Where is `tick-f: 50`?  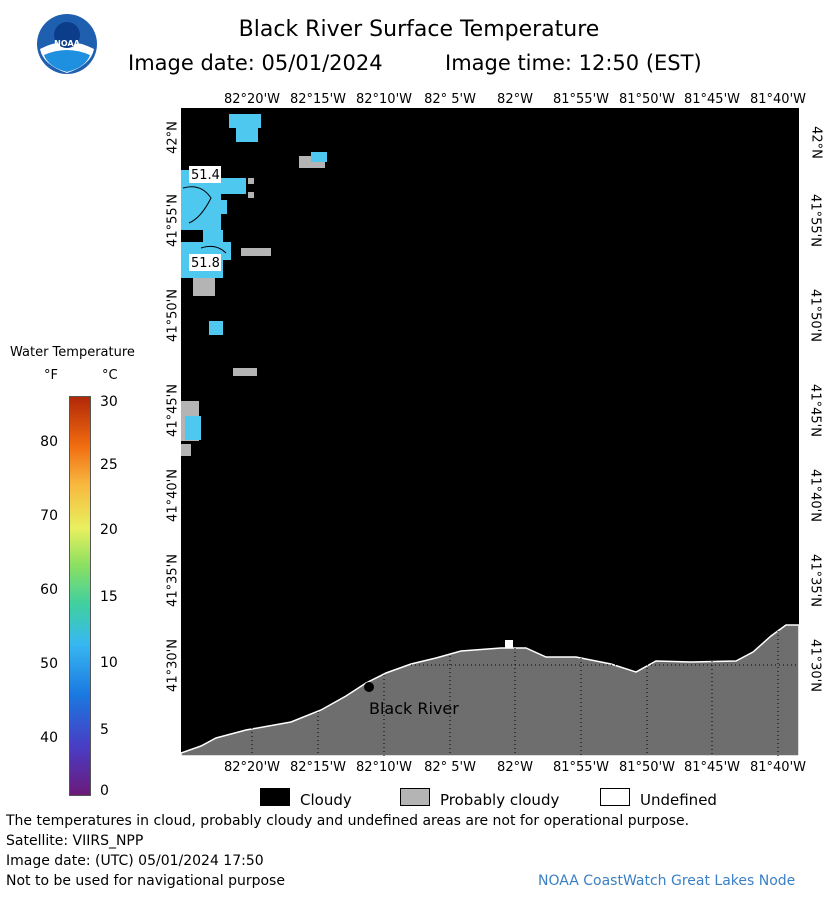 tick-f: 50 is located at coordinates (49, 664).